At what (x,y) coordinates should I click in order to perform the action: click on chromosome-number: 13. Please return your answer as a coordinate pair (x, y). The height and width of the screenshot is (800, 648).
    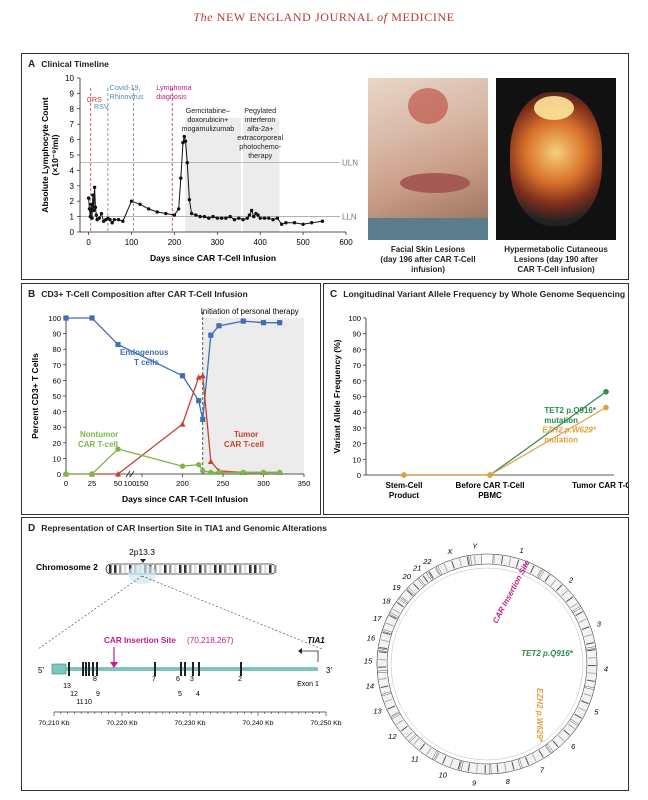
    Looking at the image, I should click on (377, 711).